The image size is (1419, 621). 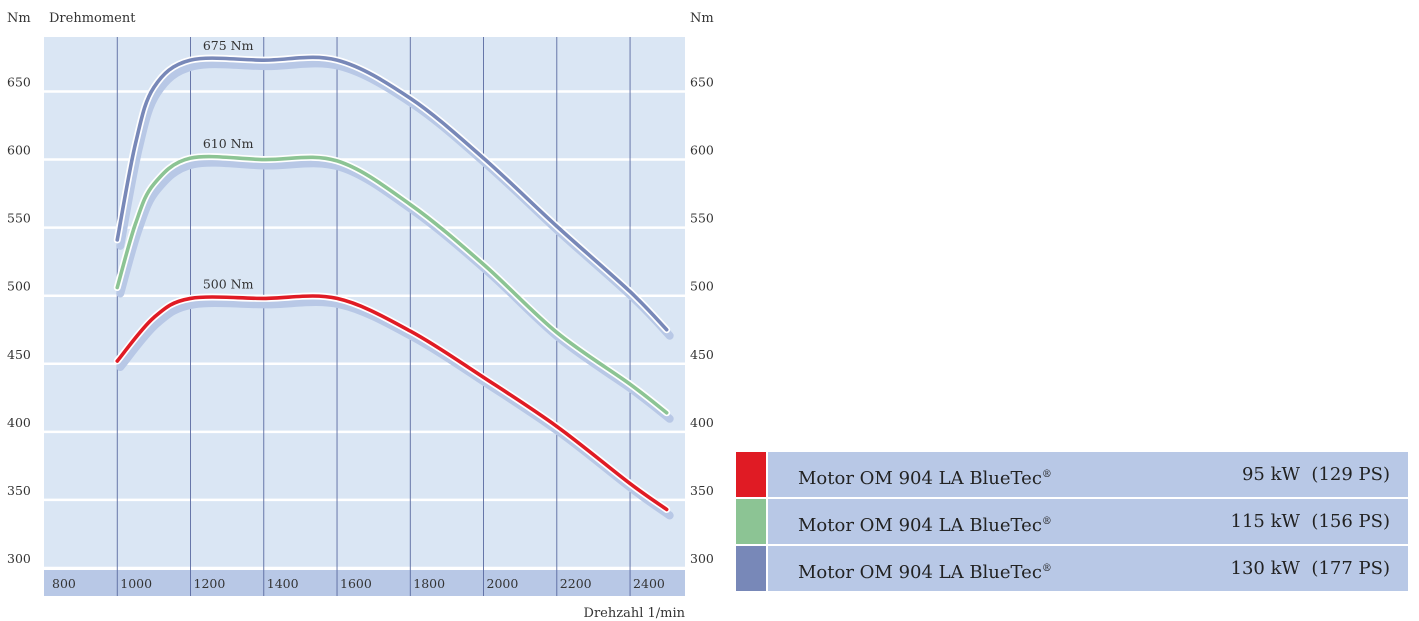 What do you see at coordinates (19, 320) in the screenshot?
I see `y-axis-left: 300 350 400 450 500 550 600 650` at bounding box center [19, 320].